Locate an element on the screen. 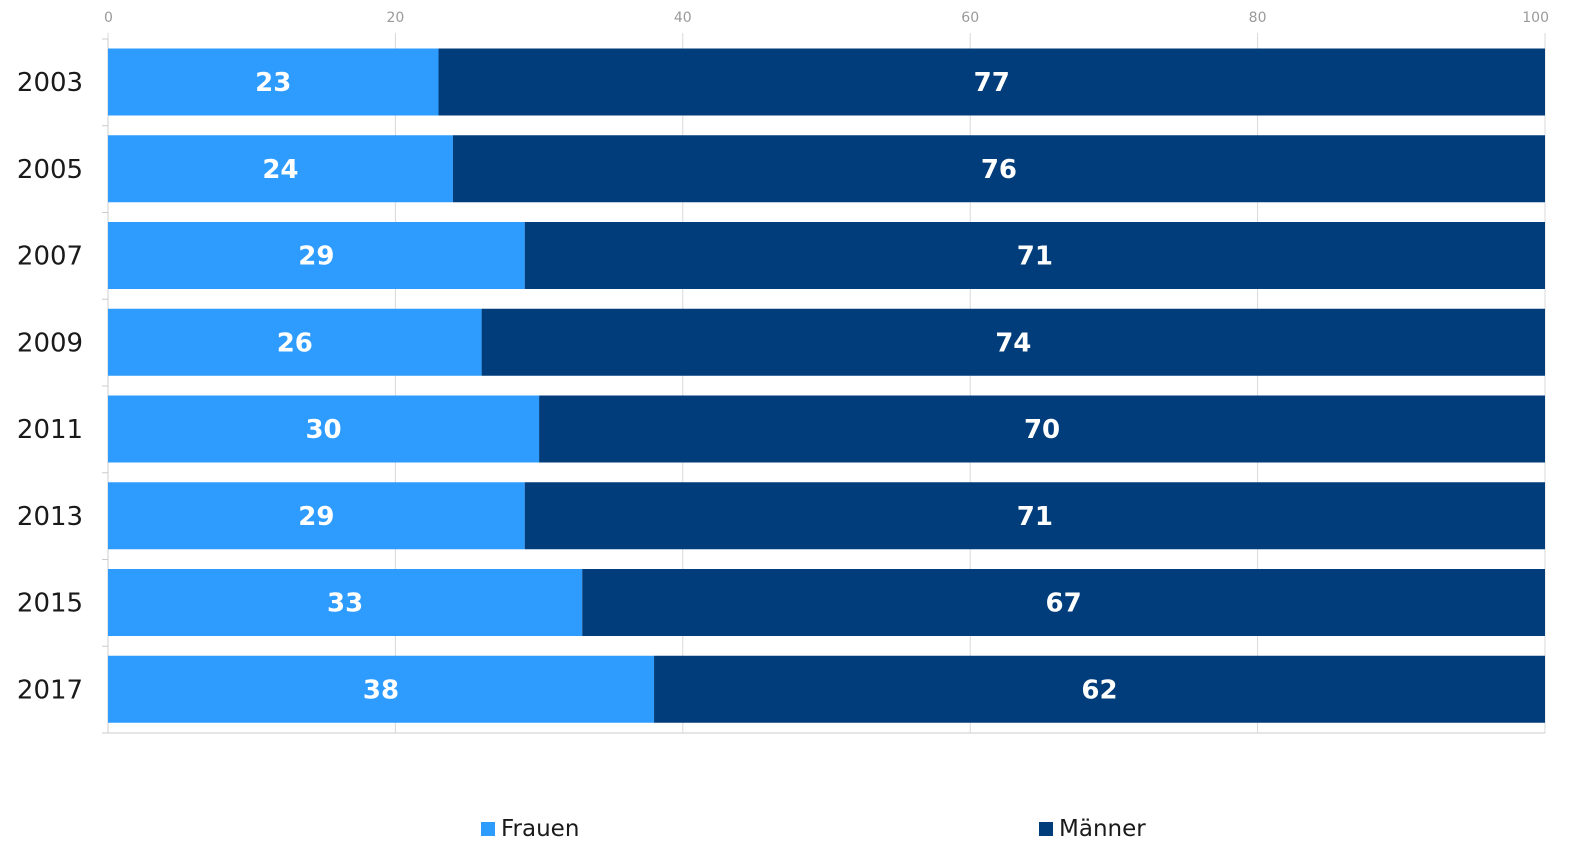 The width and height of the screenshot is (1586, 851). bar-maenner-2011 is located at coordinates (1042, 429).